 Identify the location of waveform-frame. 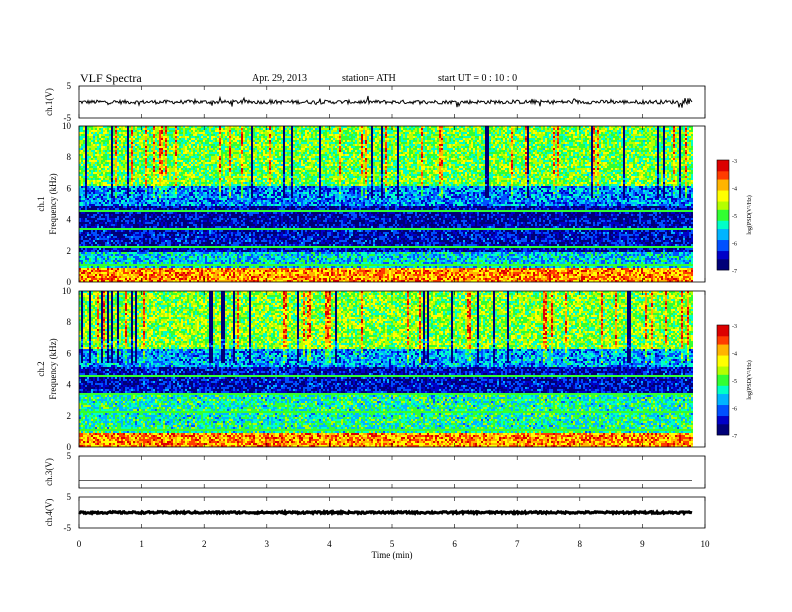
(392, 102).